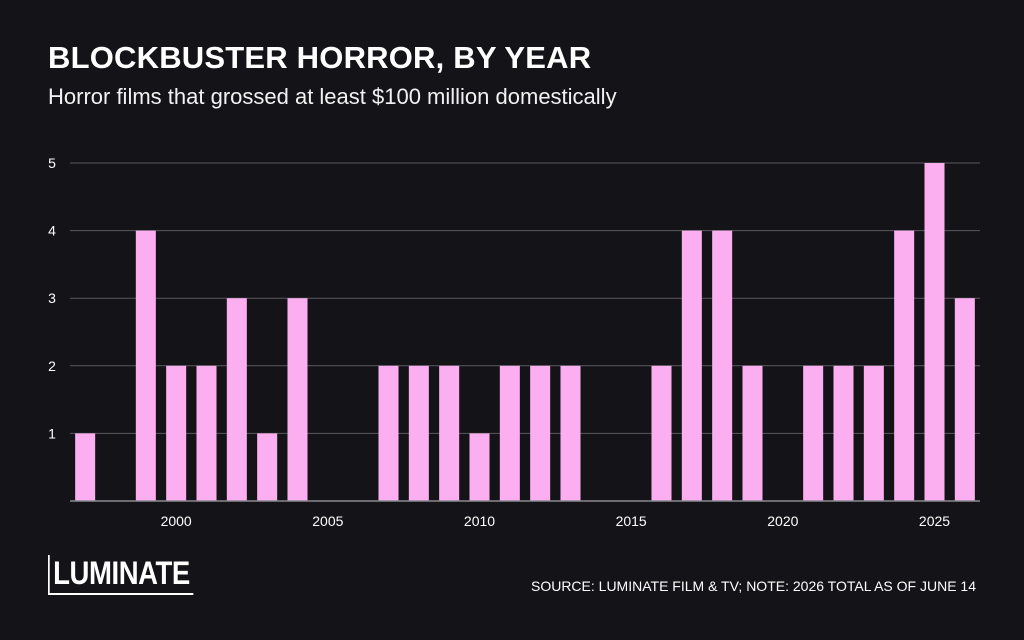  What do you see at coordinates (236, 399) in the screenshot?
I see `bar-2002` at bounding box center [236, 399].